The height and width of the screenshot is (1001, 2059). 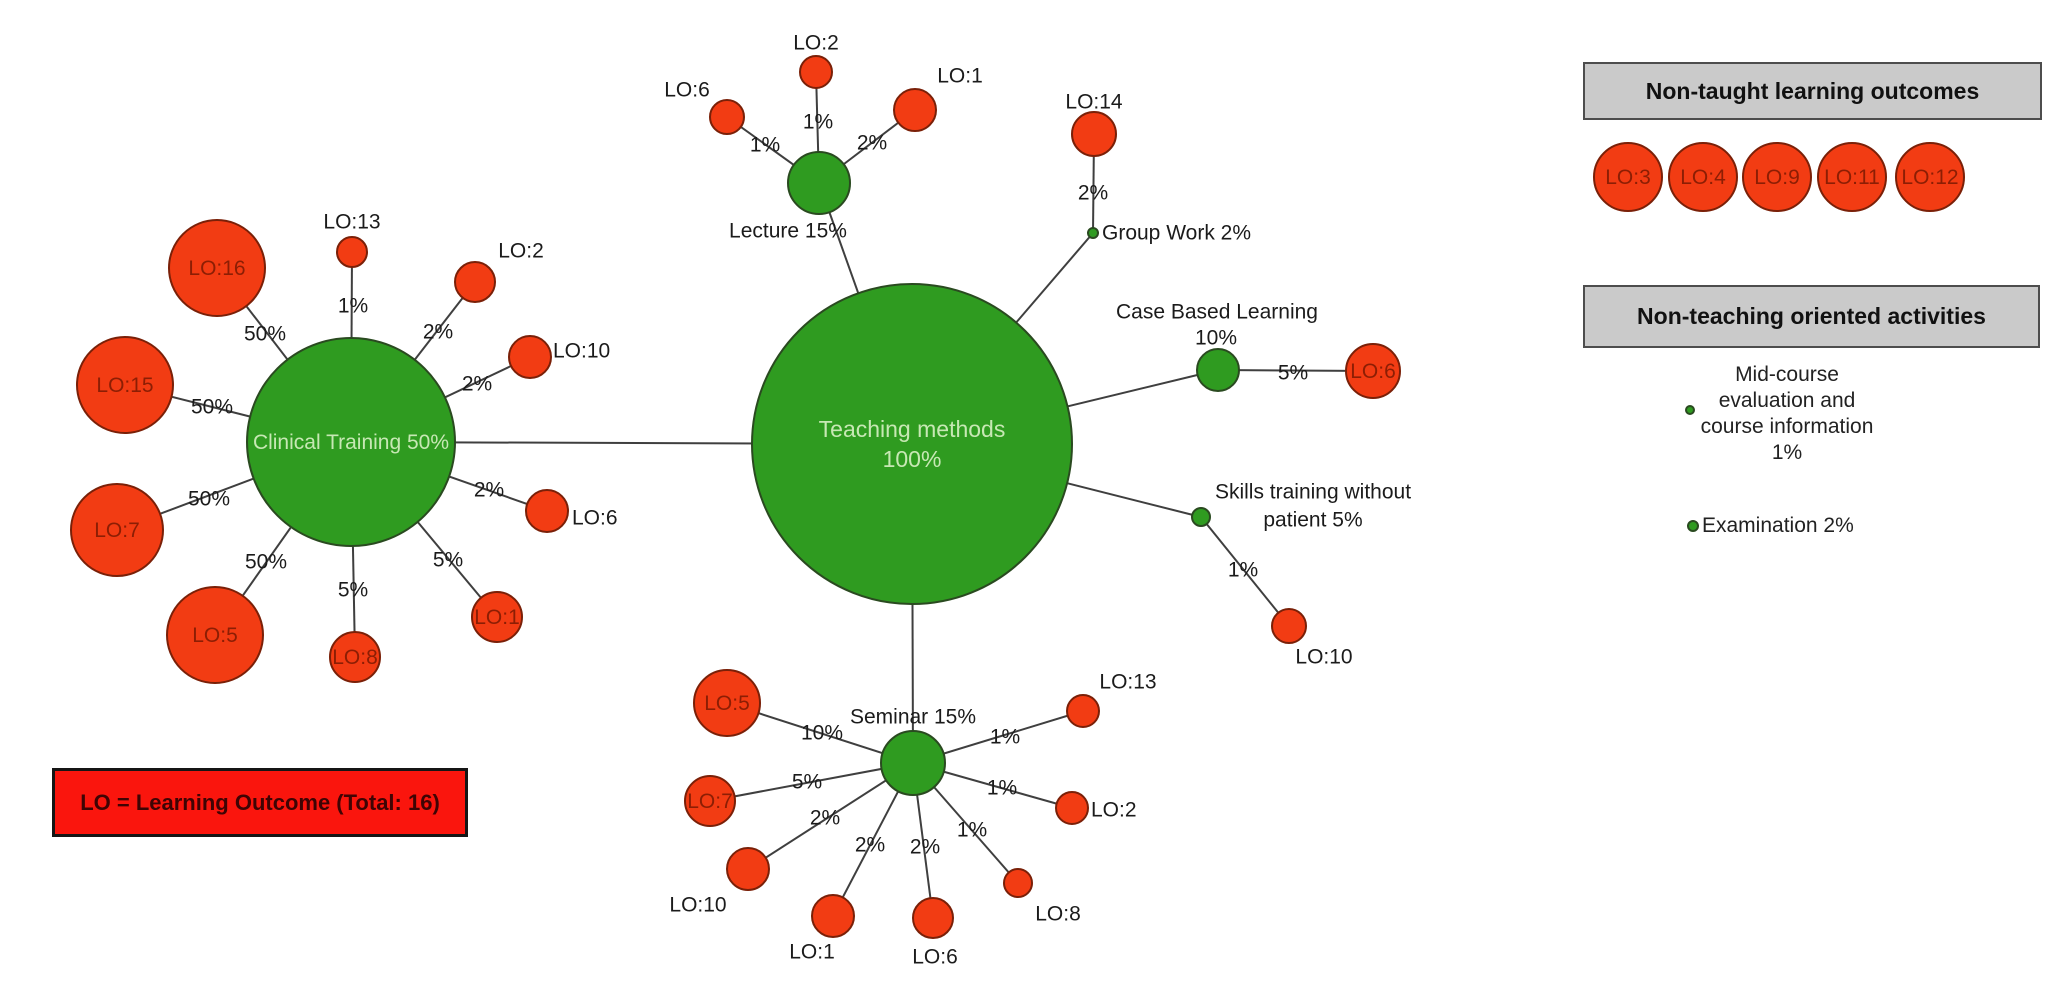 What do you see at coordinates (818, 122) in the screenshot?
I see `diagram-label-19: 1%` at bounding box center [818, 122].